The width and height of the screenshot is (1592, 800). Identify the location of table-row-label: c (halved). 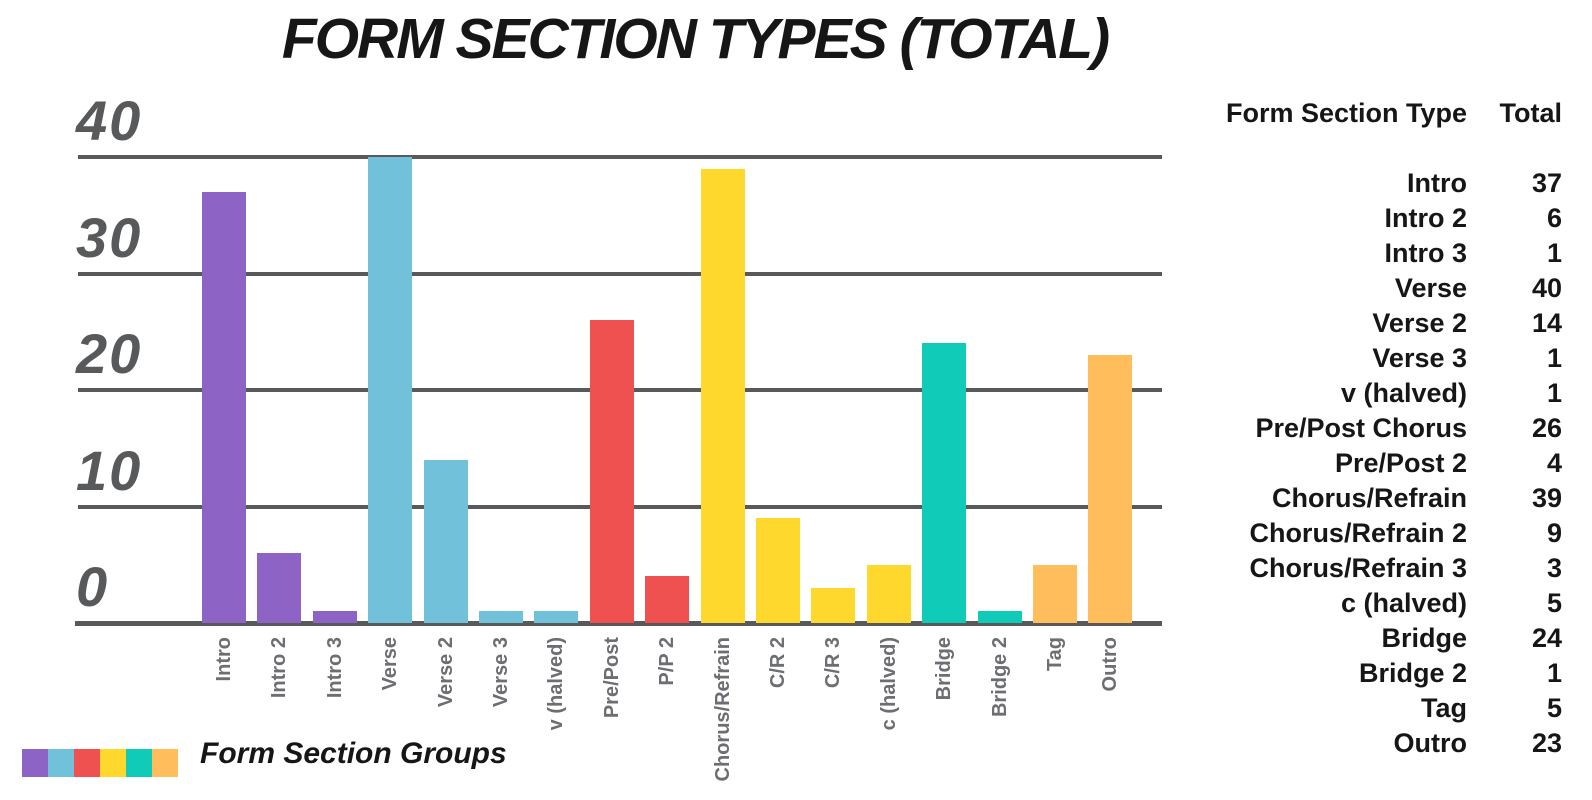
(1403, 603).